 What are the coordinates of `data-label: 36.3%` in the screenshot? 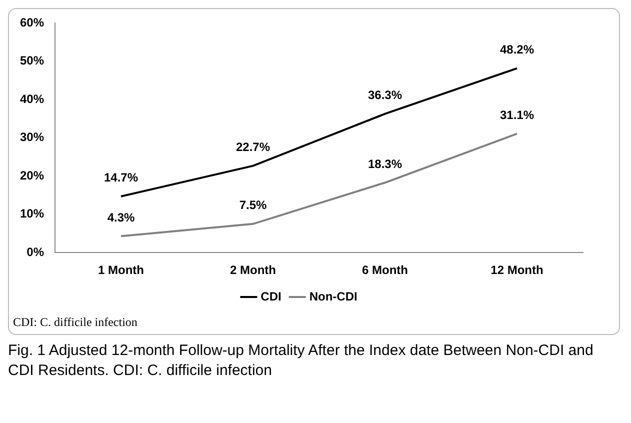 It's located at (385, 95).